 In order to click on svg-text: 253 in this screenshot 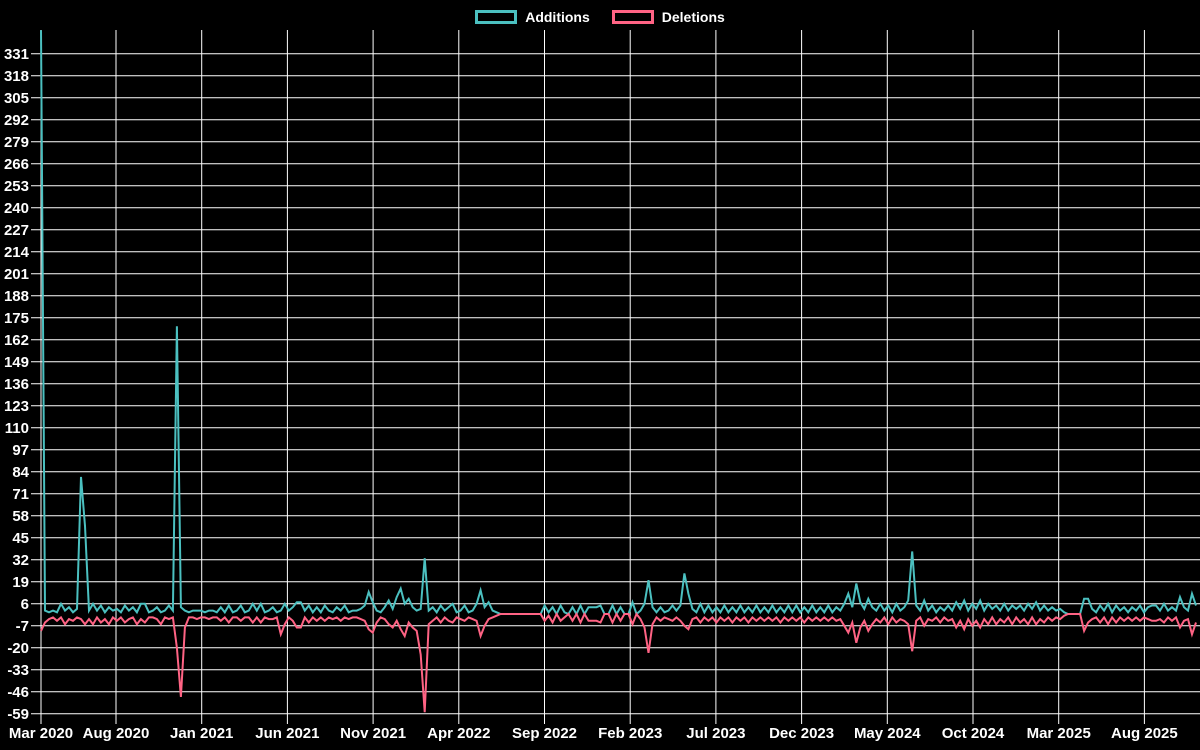, I will do `click(16, 186)`.